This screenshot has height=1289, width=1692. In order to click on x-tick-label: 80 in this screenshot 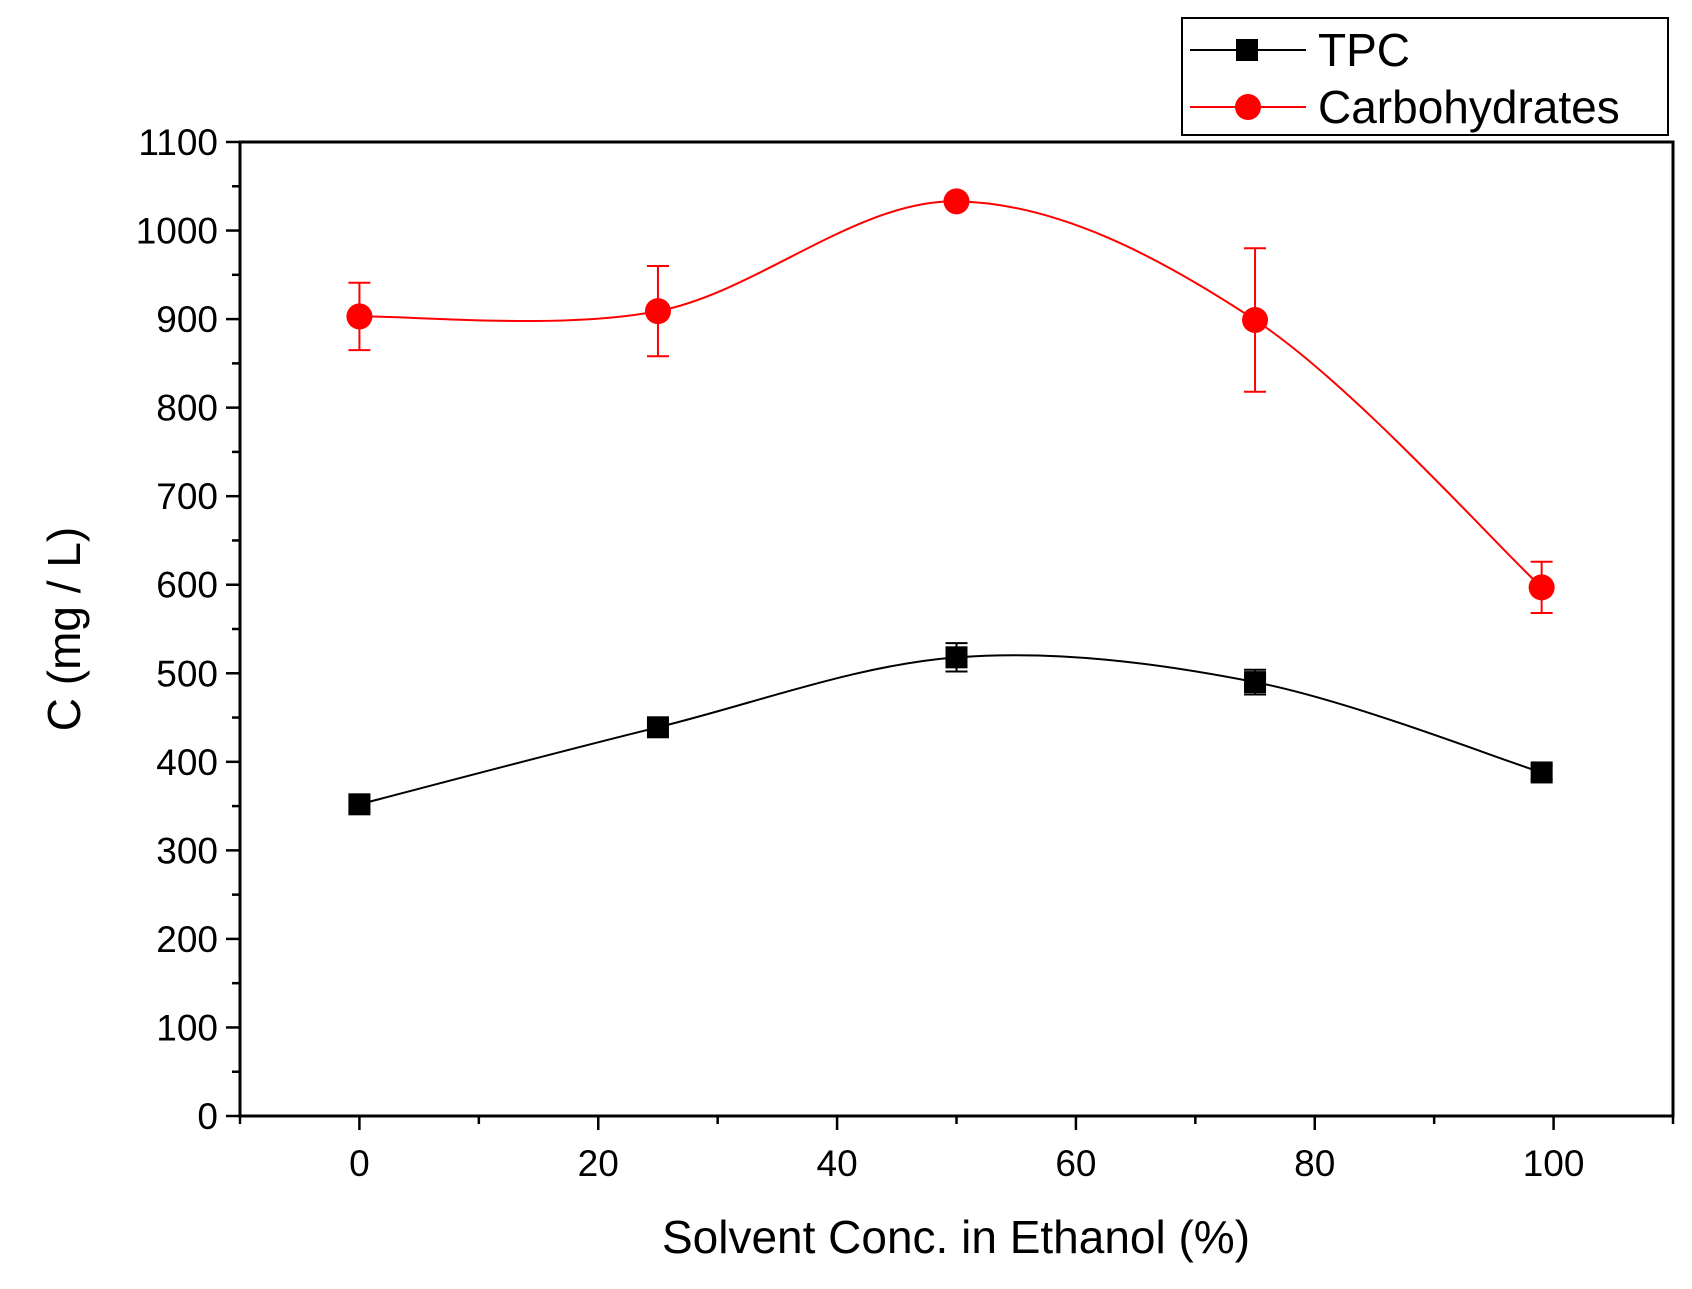, I will do `click(1314, 1163)`.